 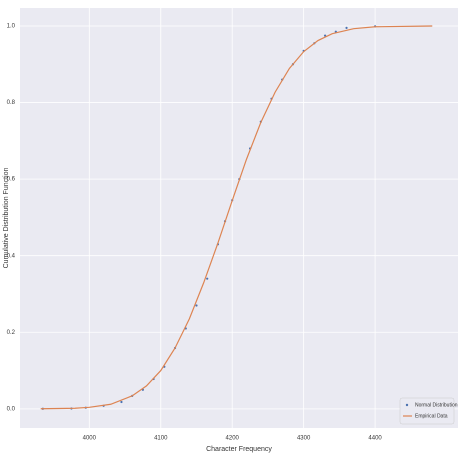 I want to click on y-tick-label: 0.8, so click(x=11, y=103).